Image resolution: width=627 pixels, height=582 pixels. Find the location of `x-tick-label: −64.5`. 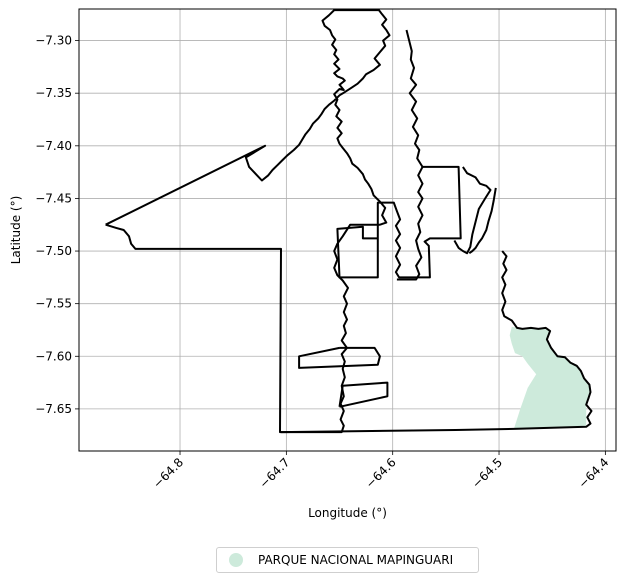

x-tick-label: −64.5 is located at coordinates (487, 473).